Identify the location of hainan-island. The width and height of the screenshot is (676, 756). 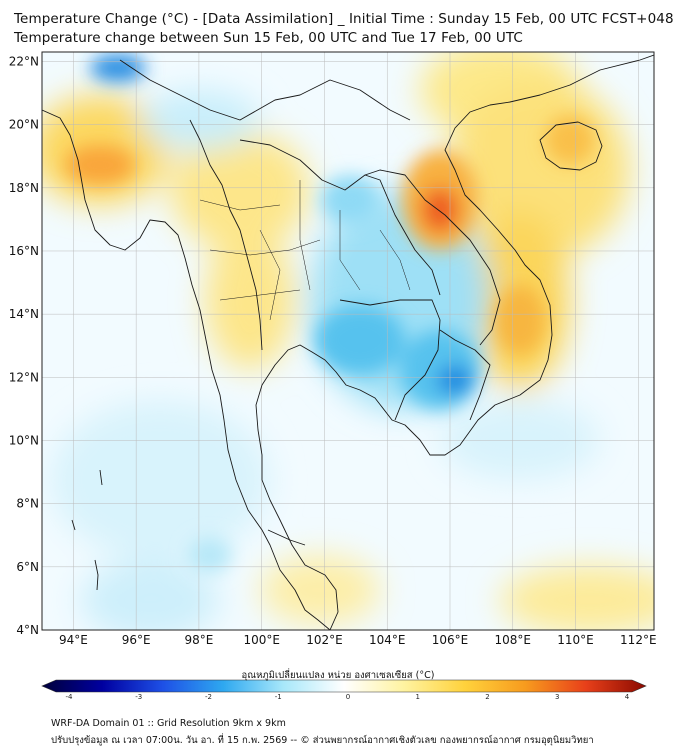
(571, 146).